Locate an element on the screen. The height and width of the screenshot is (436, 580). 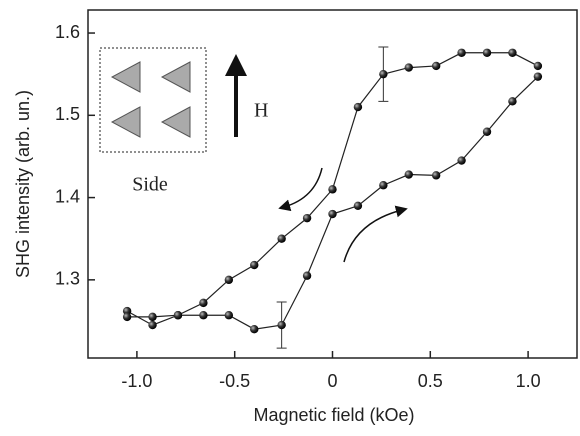
x-tick-label: 1.0 is located at coordinates (528, 381).